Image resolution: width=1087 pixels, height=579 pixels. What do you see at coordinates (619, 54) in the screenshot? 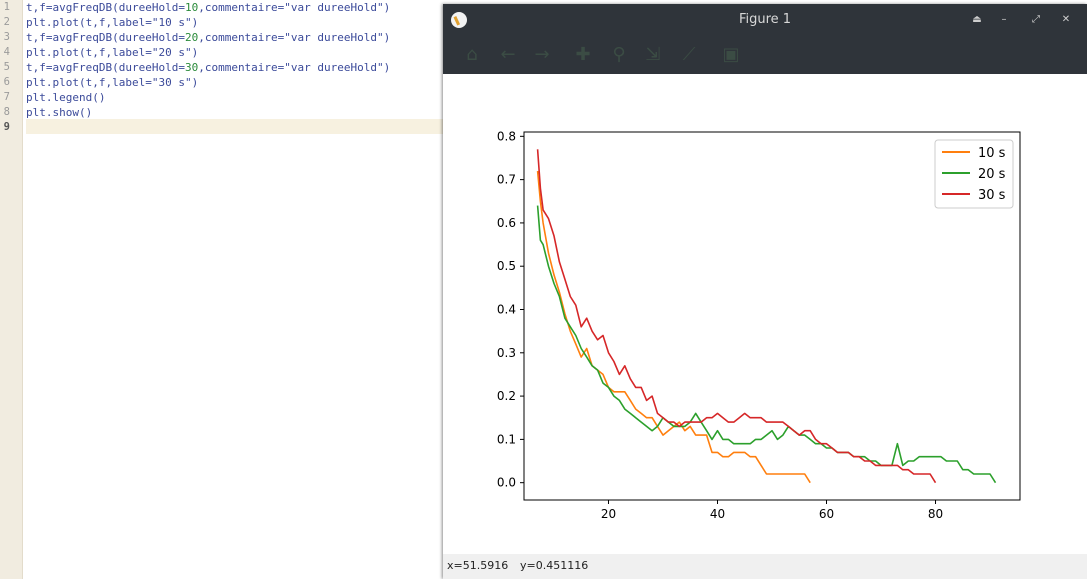
I see `zoom-icon: ⚲` at bounding box center [619, 54].